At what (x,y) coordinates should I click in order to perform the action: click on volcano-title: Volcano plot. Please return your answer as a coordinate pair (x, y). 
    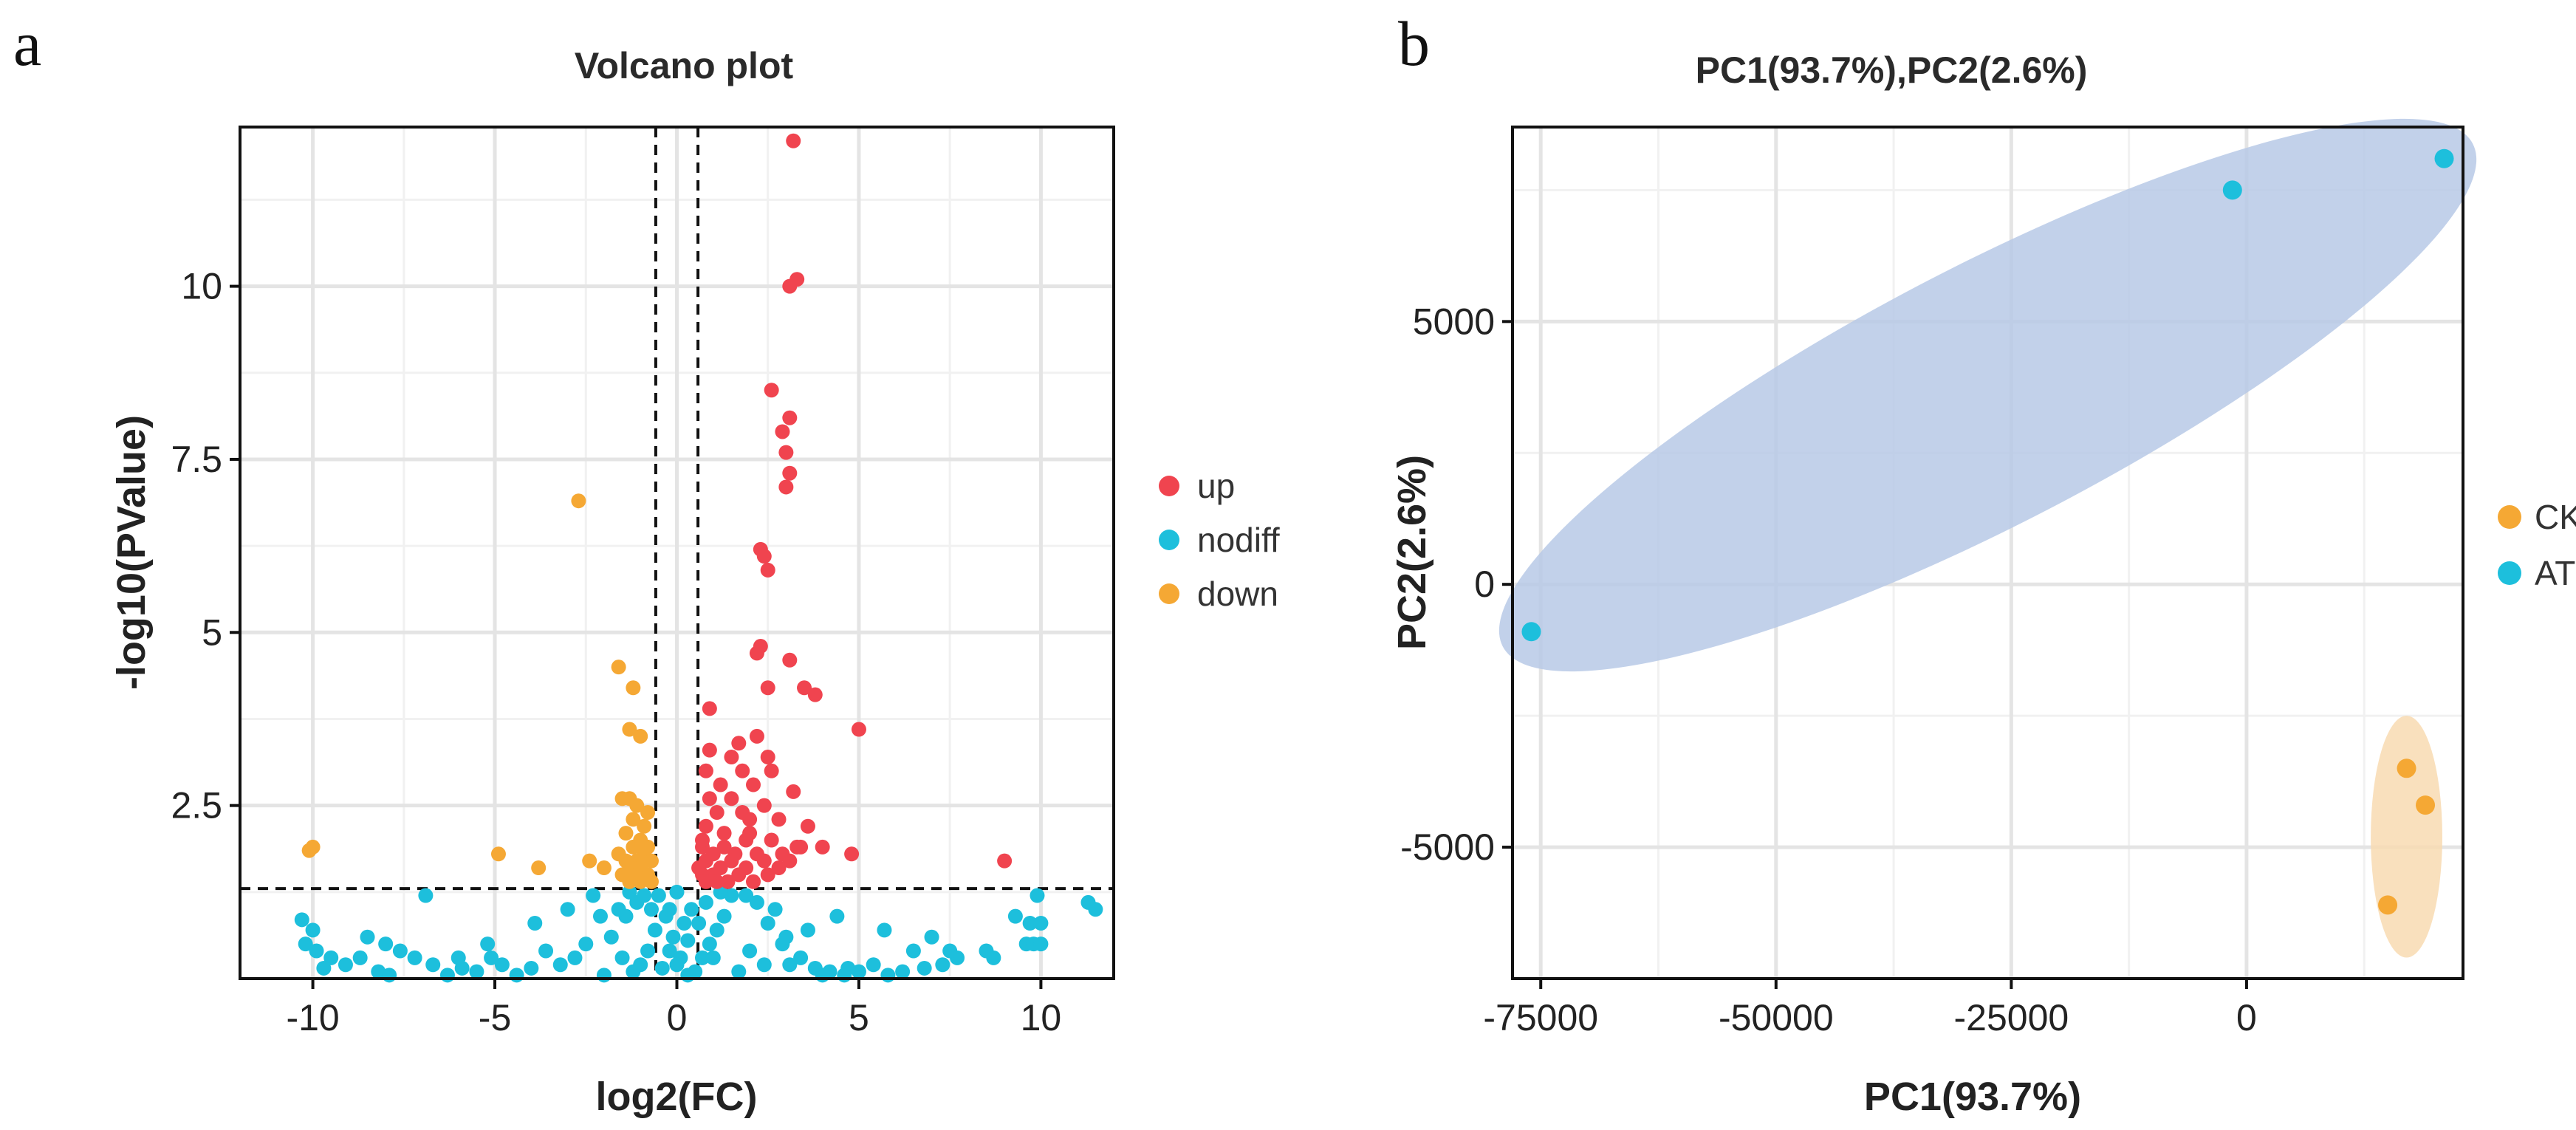
    Looking at the image, I should click on (684, 66).